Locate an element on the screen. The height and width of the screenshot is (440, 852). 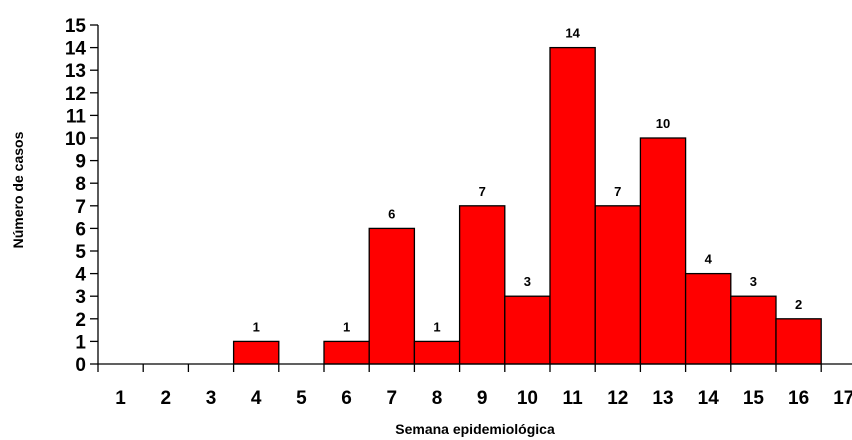
x-tick-label: 2 is located at coordinates (166, 398).